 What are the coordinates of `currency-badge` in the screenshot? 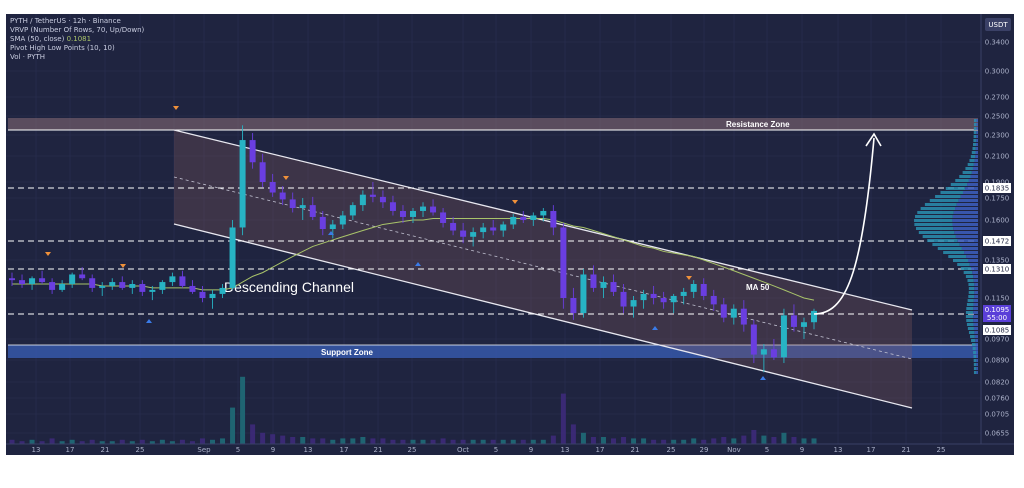 It's located at (998, 24).